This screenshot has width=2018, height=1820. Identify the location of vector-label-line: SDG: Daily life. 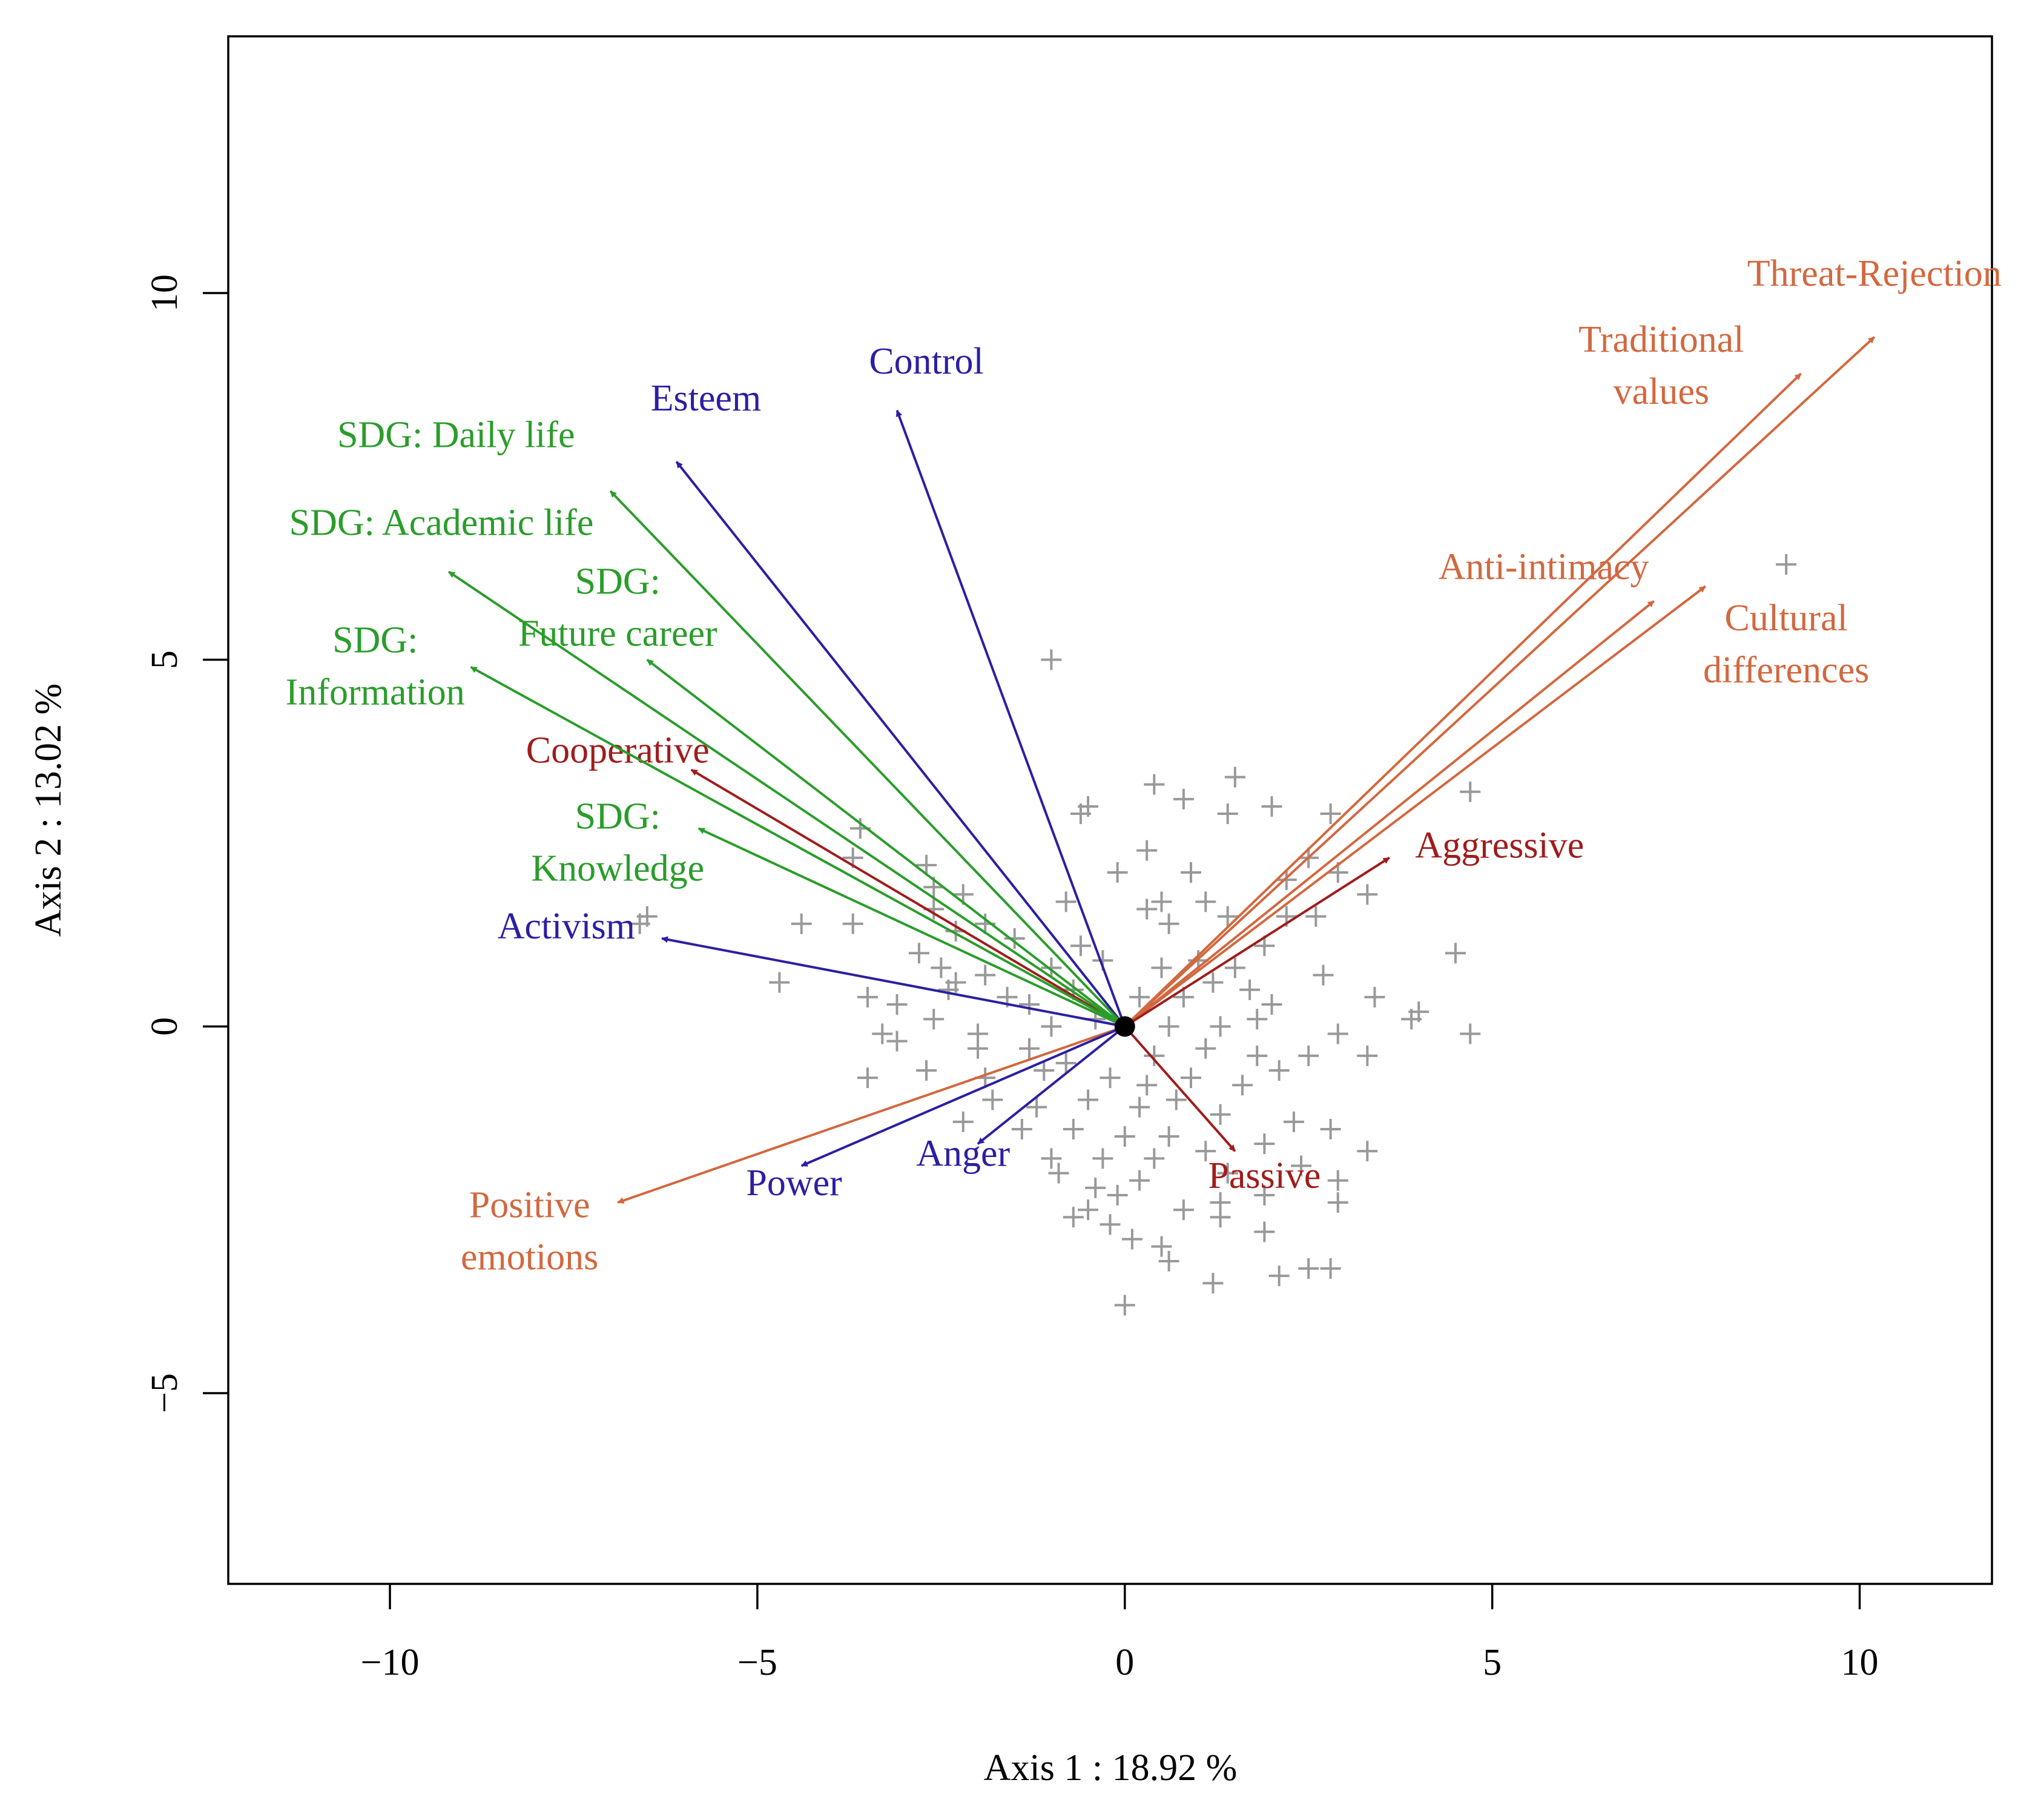
(456, 434).